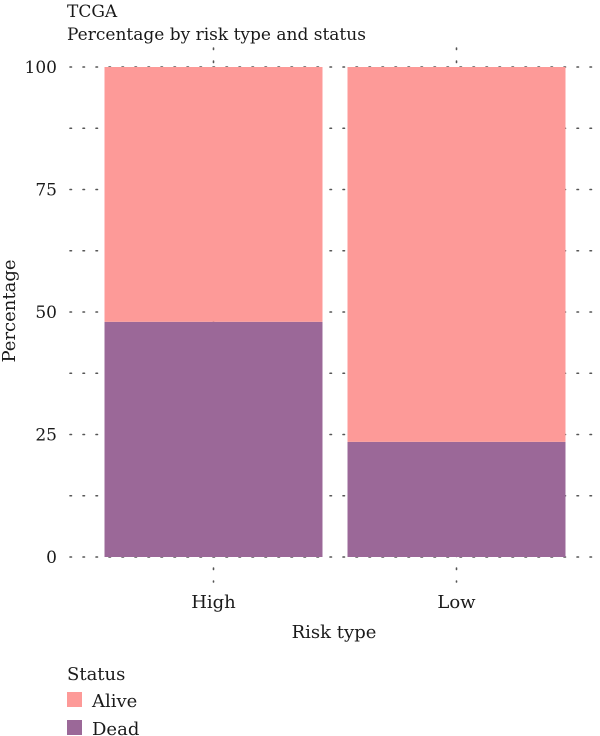 This screenshot has height=736, width=600. What do you see at coordinates (92, 12) in the screenshot?
I see `chart-title: TCGA` at bounding box center [92, 12].